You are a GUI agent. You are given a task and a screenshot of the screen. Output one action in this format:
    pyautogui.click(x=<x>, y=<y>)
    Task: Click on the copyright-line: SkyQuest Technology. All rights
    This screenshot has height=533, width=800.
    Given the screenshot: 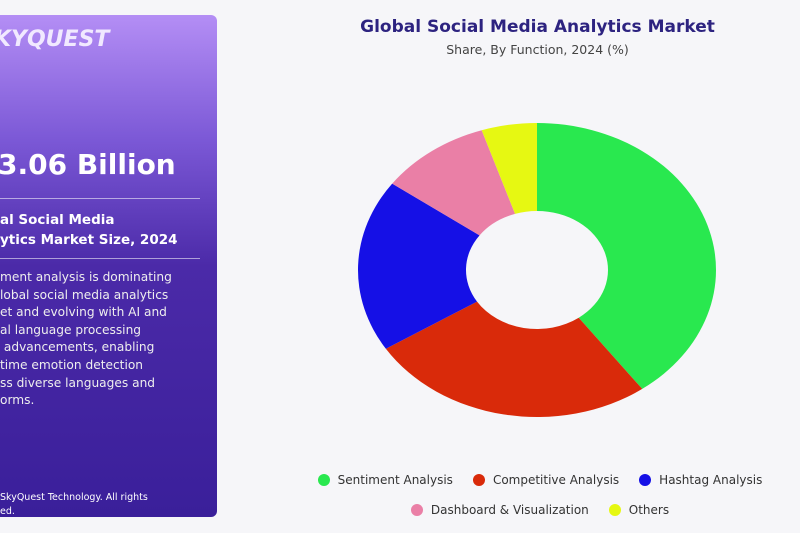 What is the action you would take?
    pyautogui.click(x=74, y=497)
    